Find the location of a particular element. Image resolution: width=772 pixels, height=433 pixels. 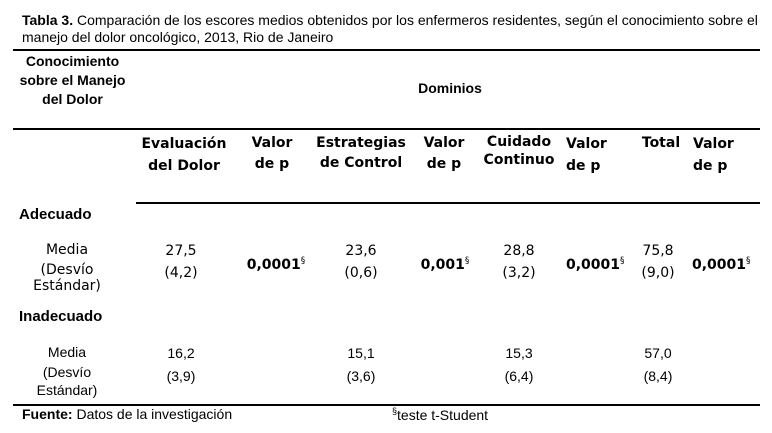

sd-value: (4,2) is located at coordinates (181, 273).